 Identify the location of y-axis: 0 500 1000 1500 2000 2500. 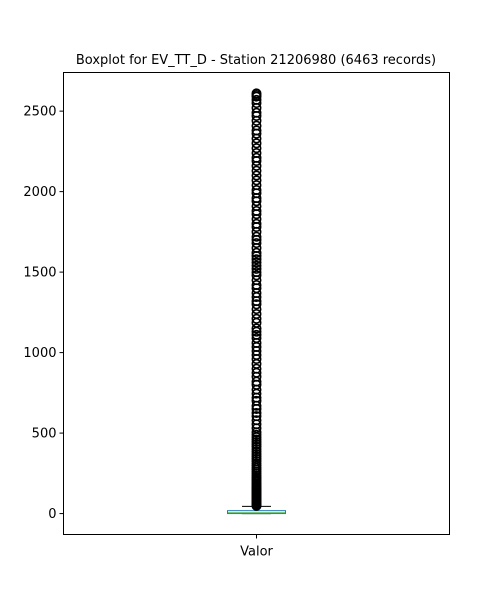
(43, 313).